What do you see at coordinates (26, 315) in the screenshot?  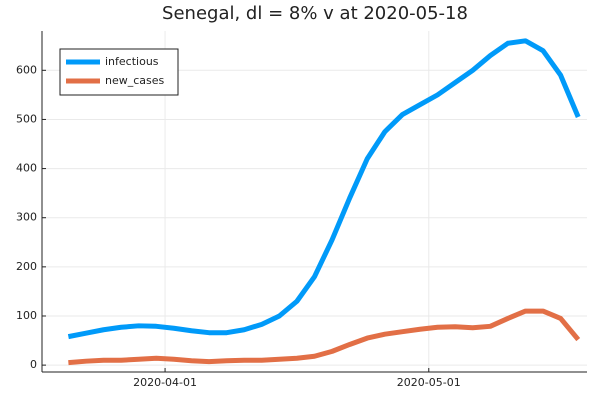 I see `y-tick-label: 100` at bounding box center [26, 315].